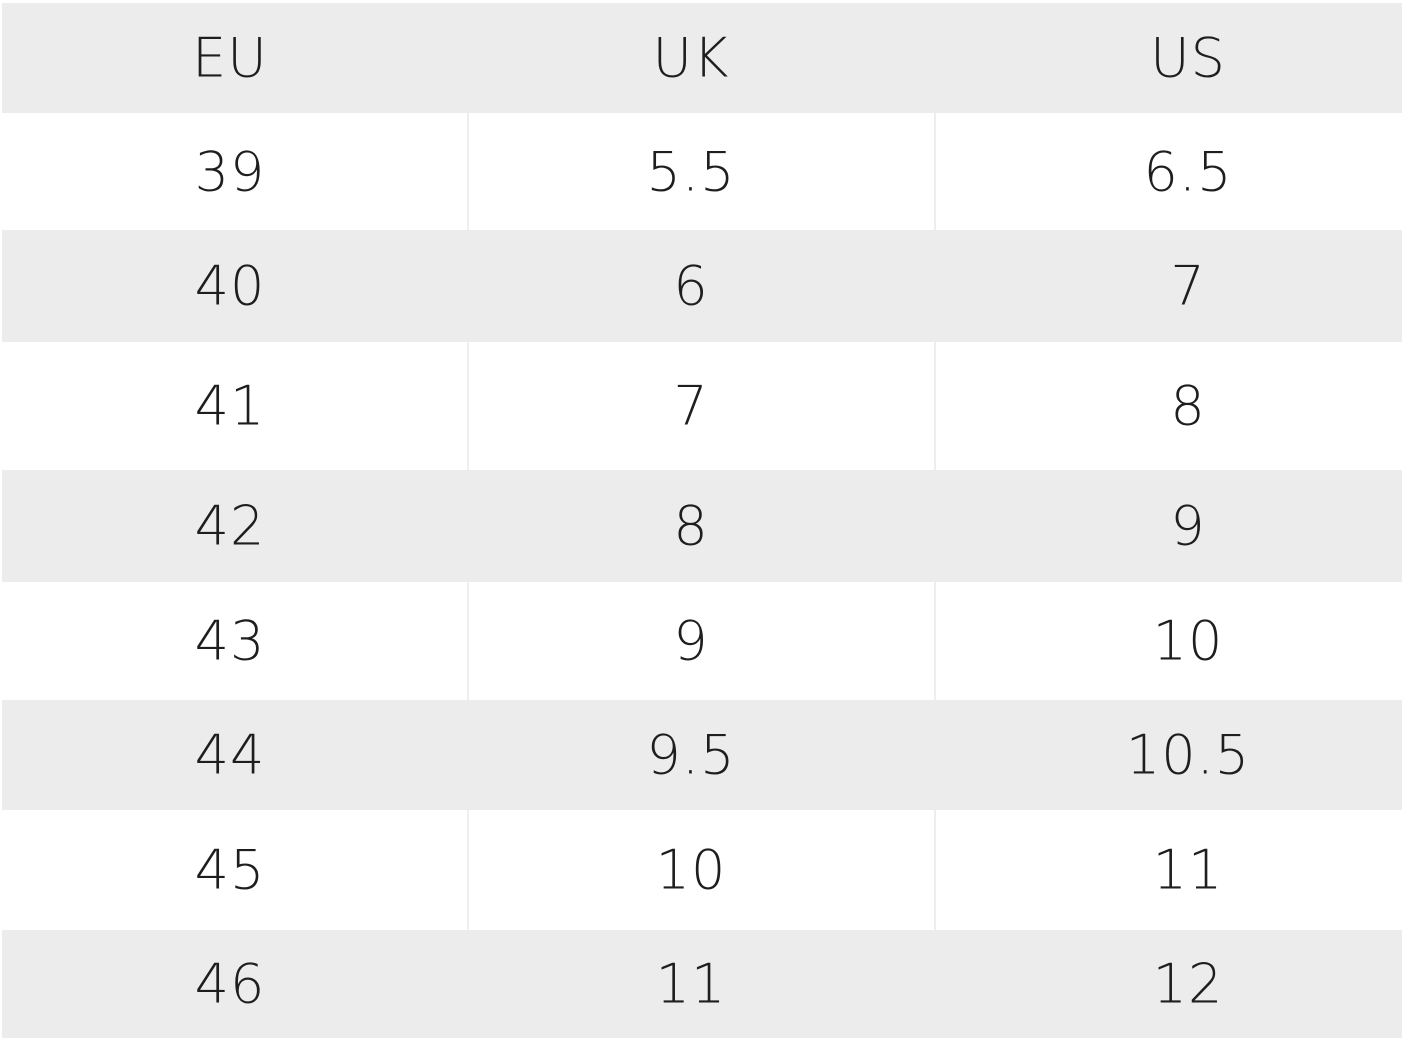 The width and height of the screenshot is (1404, 1041). Describe the element at coordinates (230, 870) in the screenshot. I see `table-cell: 45` at that location.